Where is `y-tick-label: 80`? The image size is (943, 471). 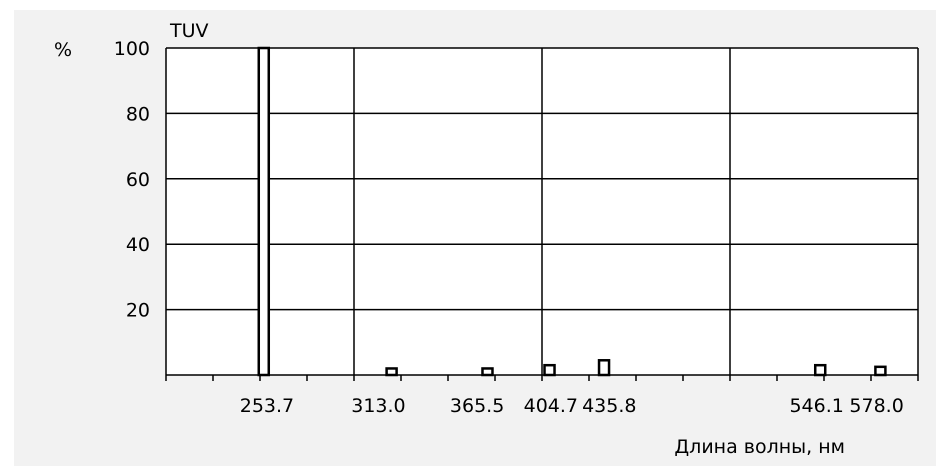
y-tick-label: 80 is located at coordinates (138, 114).